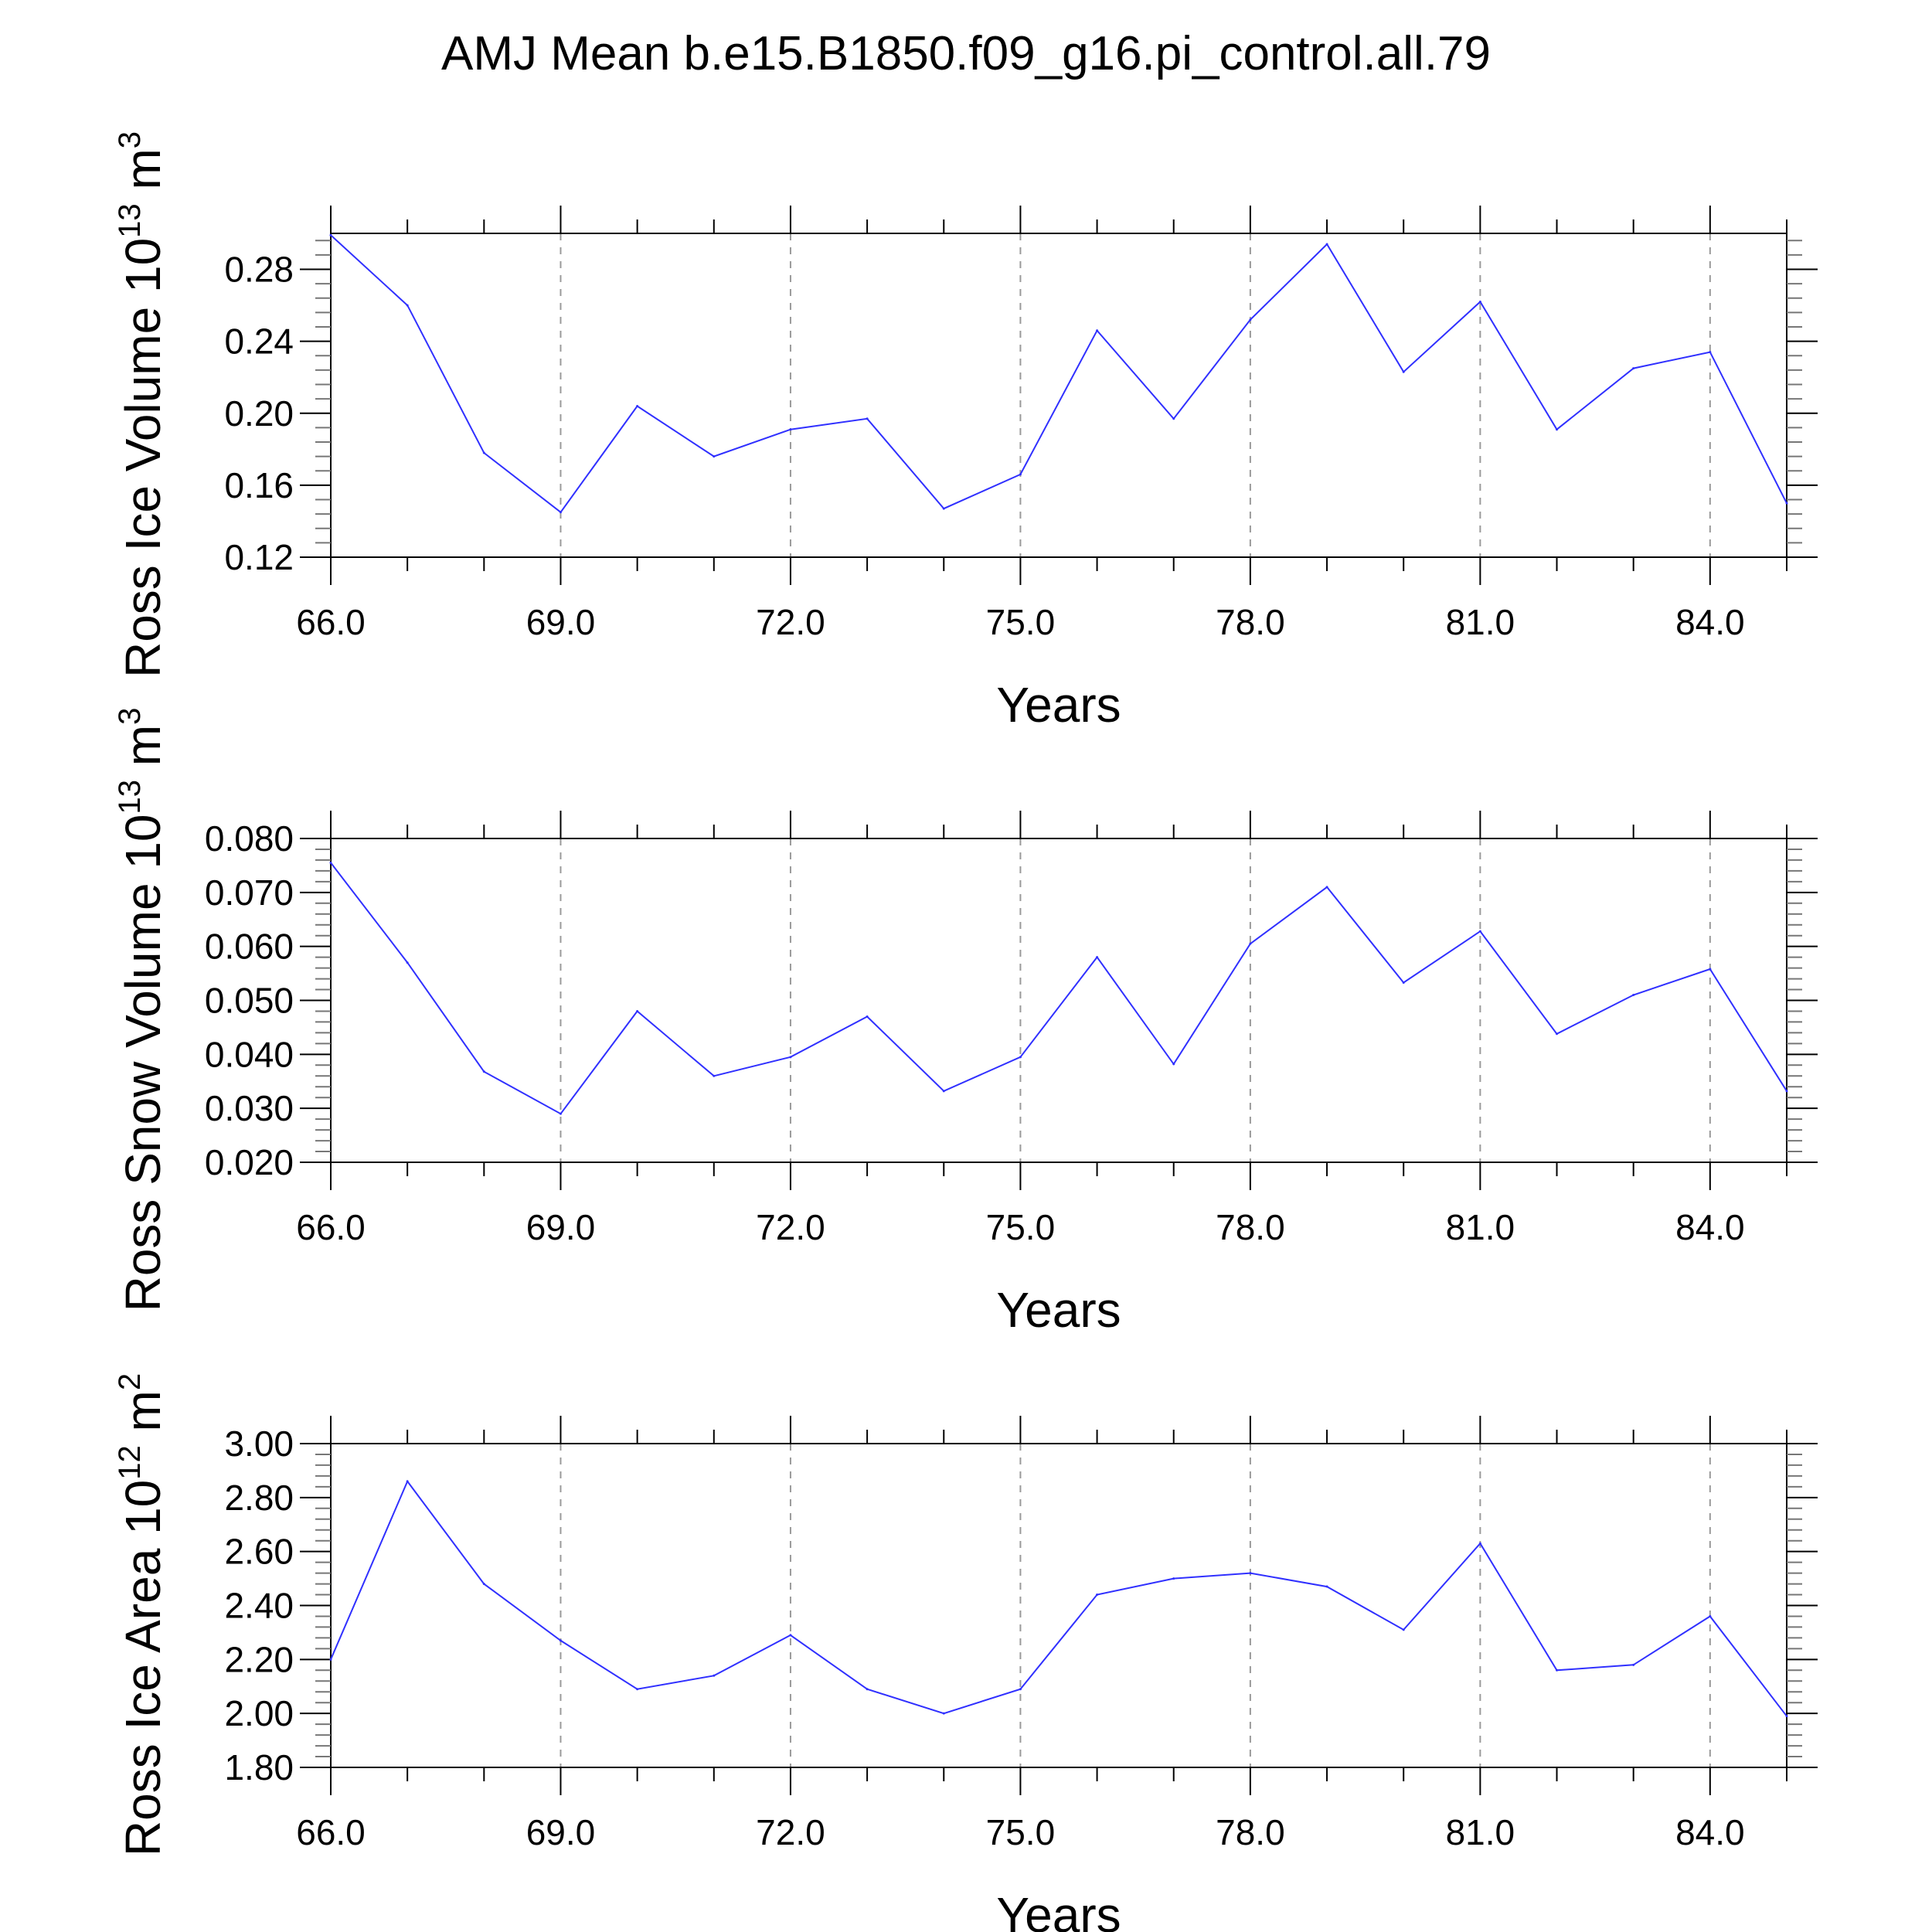 This screenshot has height=1932, width=1932. Describe the element at coordinates (142, 1010) in the screenshot. I see `y-axis-title: Ross Snow Volume 1013 m3` at that location.